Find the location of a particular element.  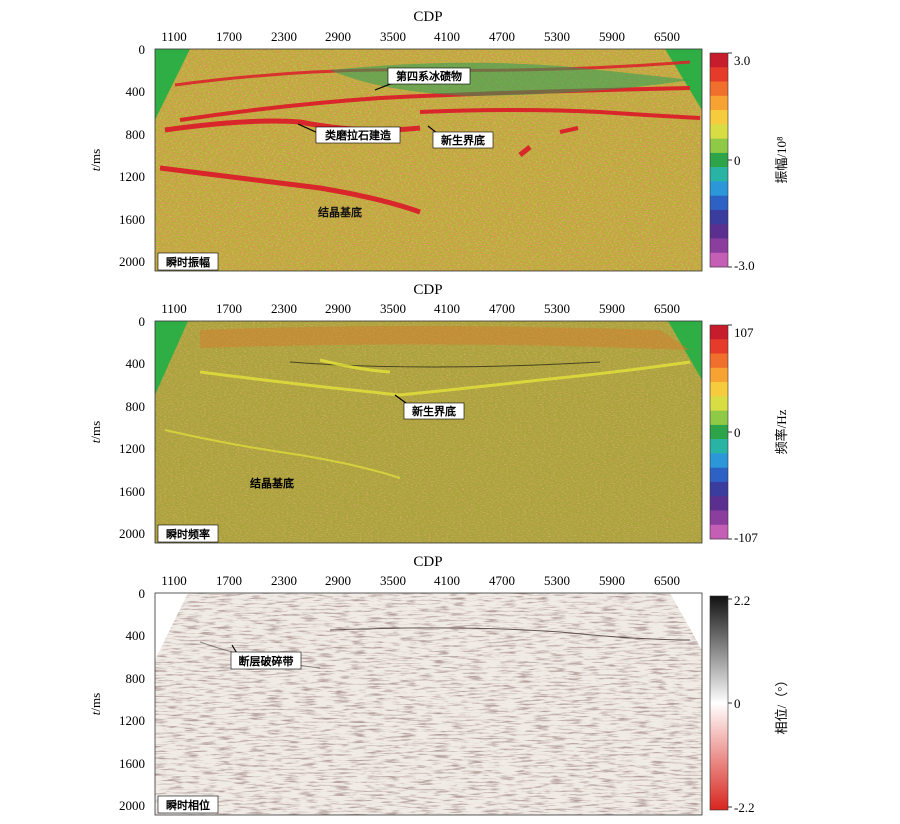

annotations: 第四系冰碛物 类磨拉石建造 新生界底 结晶基底 is located at coordinates (395, 143).